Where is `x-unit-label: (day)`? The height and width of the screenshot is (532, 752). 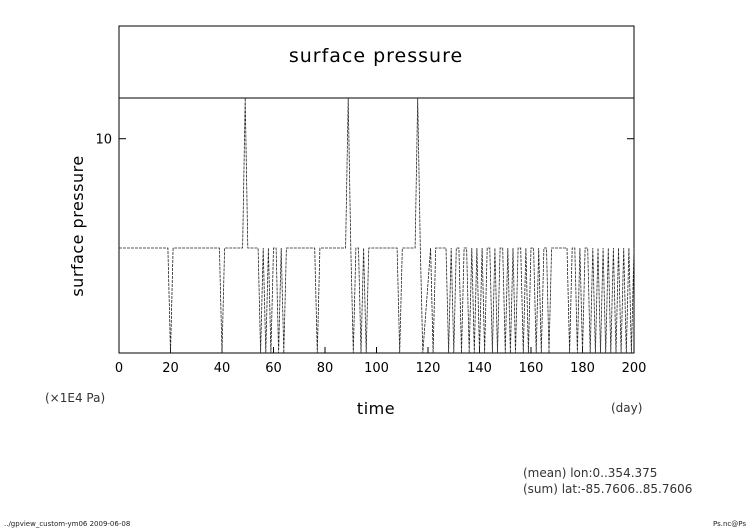 x-unit-label: (day) is located at coordinates (626, 408).